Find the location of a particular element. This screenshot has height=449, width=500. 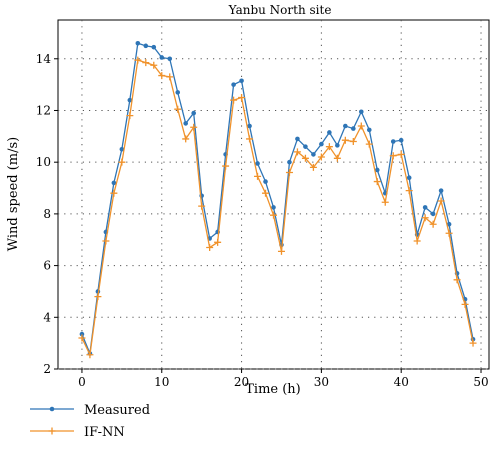

chart-title: Yanbu North site is located at coordinates (280, 10).